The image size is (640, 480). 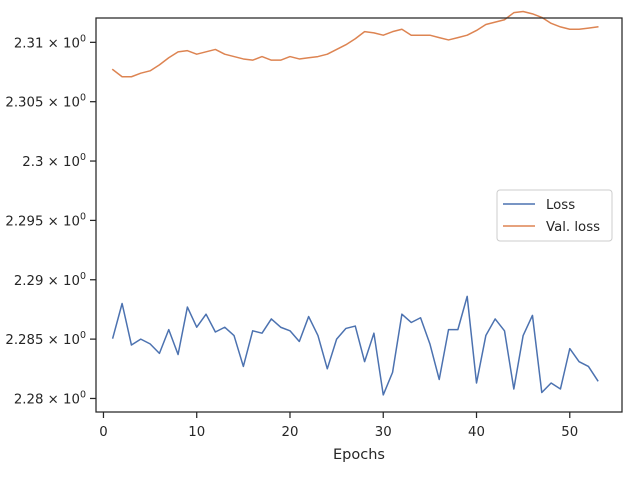 What do you see at coordinates (355, 44) in the screenshot?
I see `series-line-val-loss` at bounding box center [355, 44].